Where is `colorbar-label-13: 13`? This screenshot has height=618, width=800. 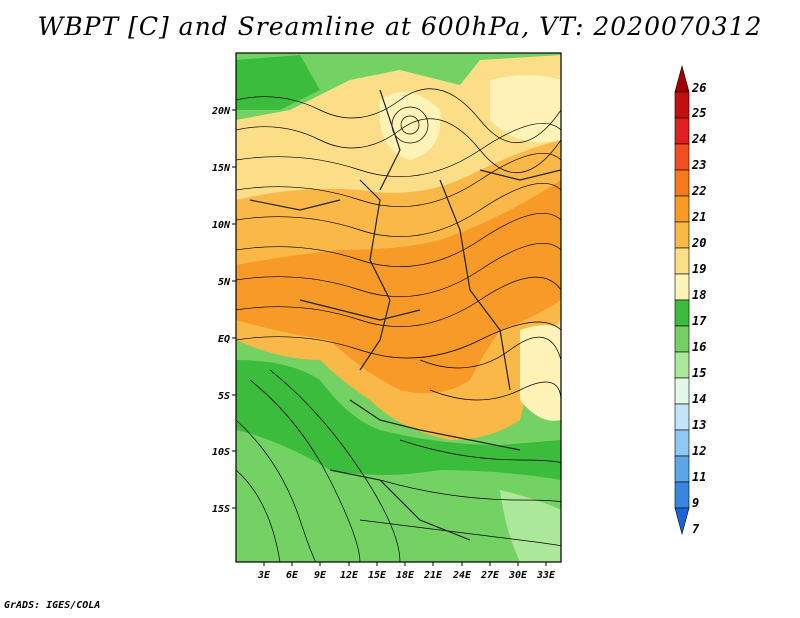 colorbar-label-13: 13 is located at coordinates (699, 425).